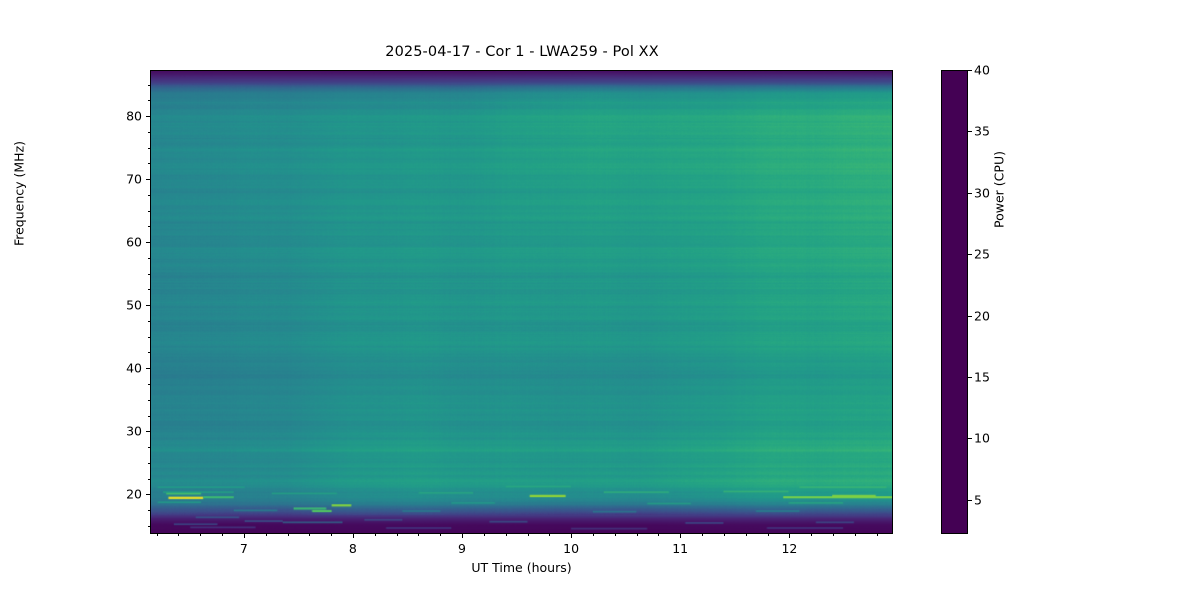 The image size is (1200, 600). What do you see at coordinates (982, 254) in the screenshot?
I see `colorbar-tick-label-25: 25` at bounding box center [982, 254].